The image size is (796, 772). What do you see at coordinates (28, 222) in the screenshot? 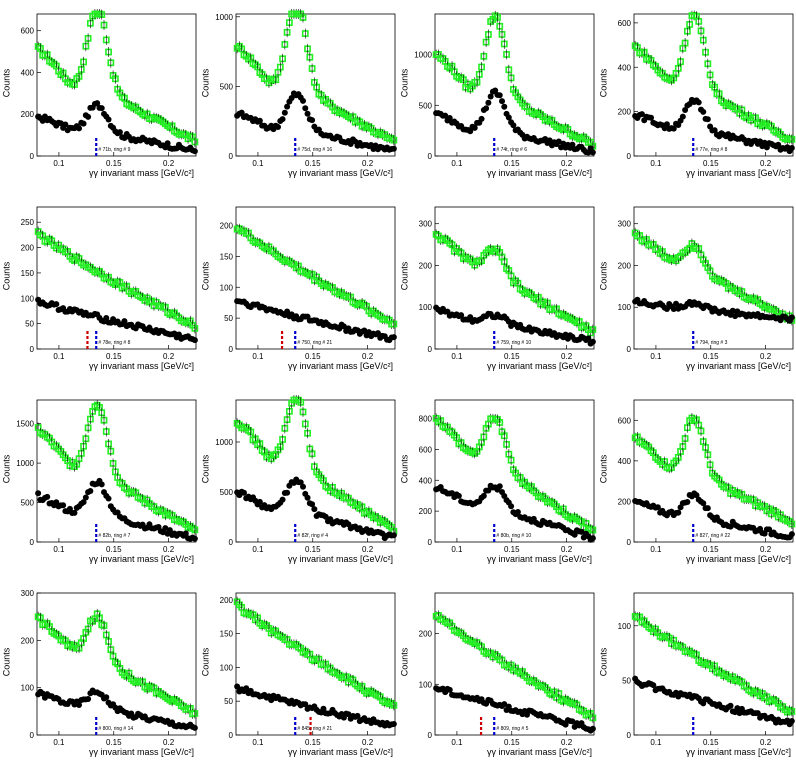
I see `y-tick-label: 250` at bounding box center [28, 222].